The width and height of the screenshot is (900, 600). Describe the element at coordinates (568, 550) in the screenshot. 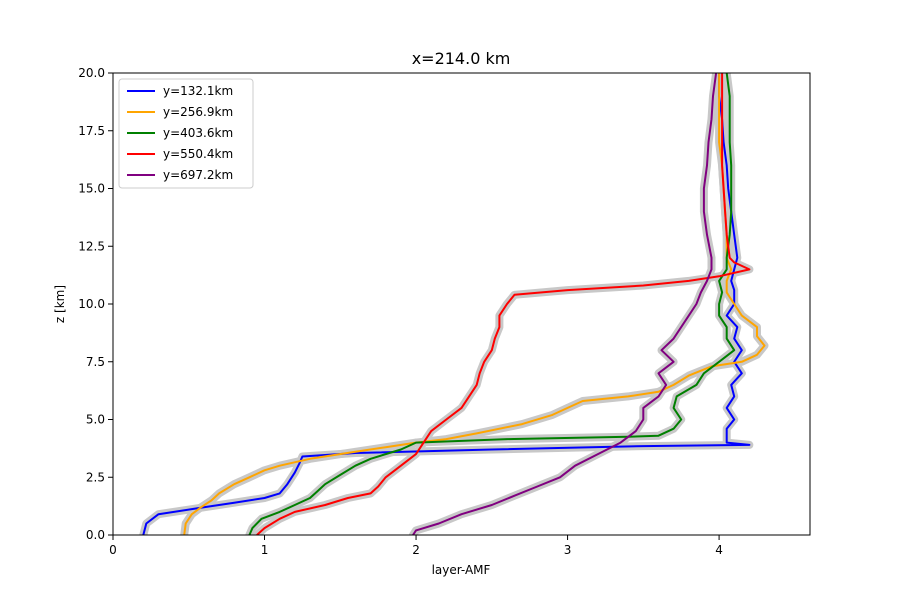

I see `x-tick-label-3: 3` at that location.